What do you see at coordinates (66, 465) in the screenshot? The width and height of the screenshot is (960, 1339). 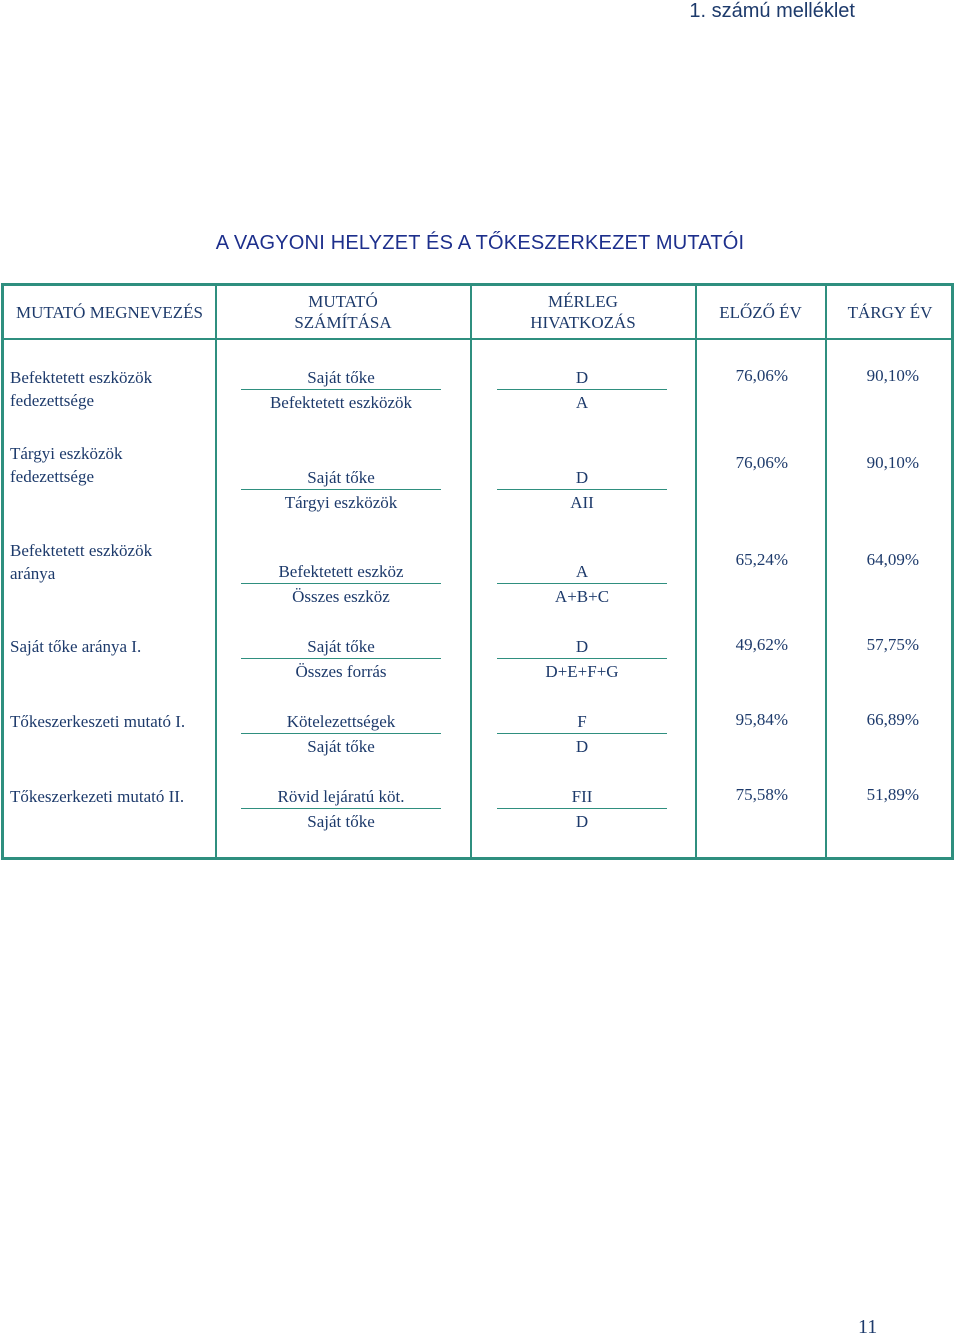 I see `row-name: Tárgyi eszközök fedezettsége` at bounding box center [66, 465].